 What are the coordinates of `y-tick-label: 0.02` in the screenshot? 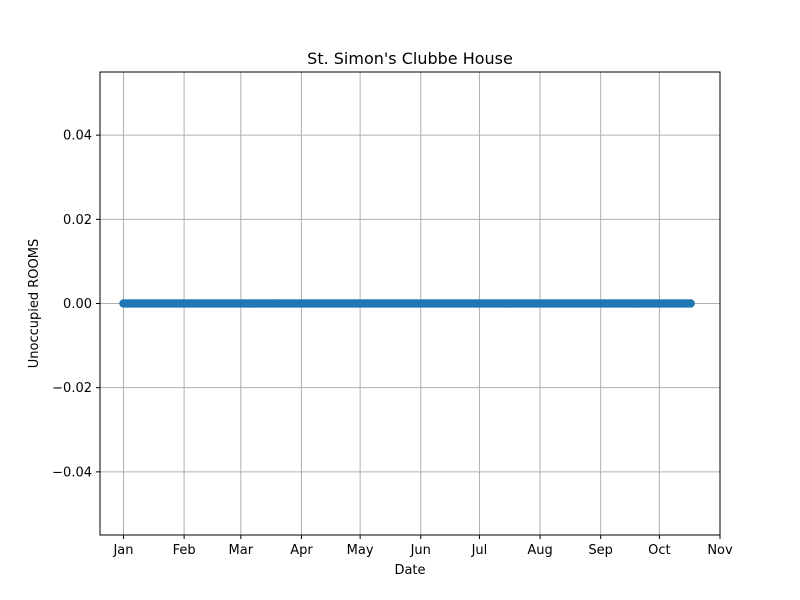 It's located at (77, 220).